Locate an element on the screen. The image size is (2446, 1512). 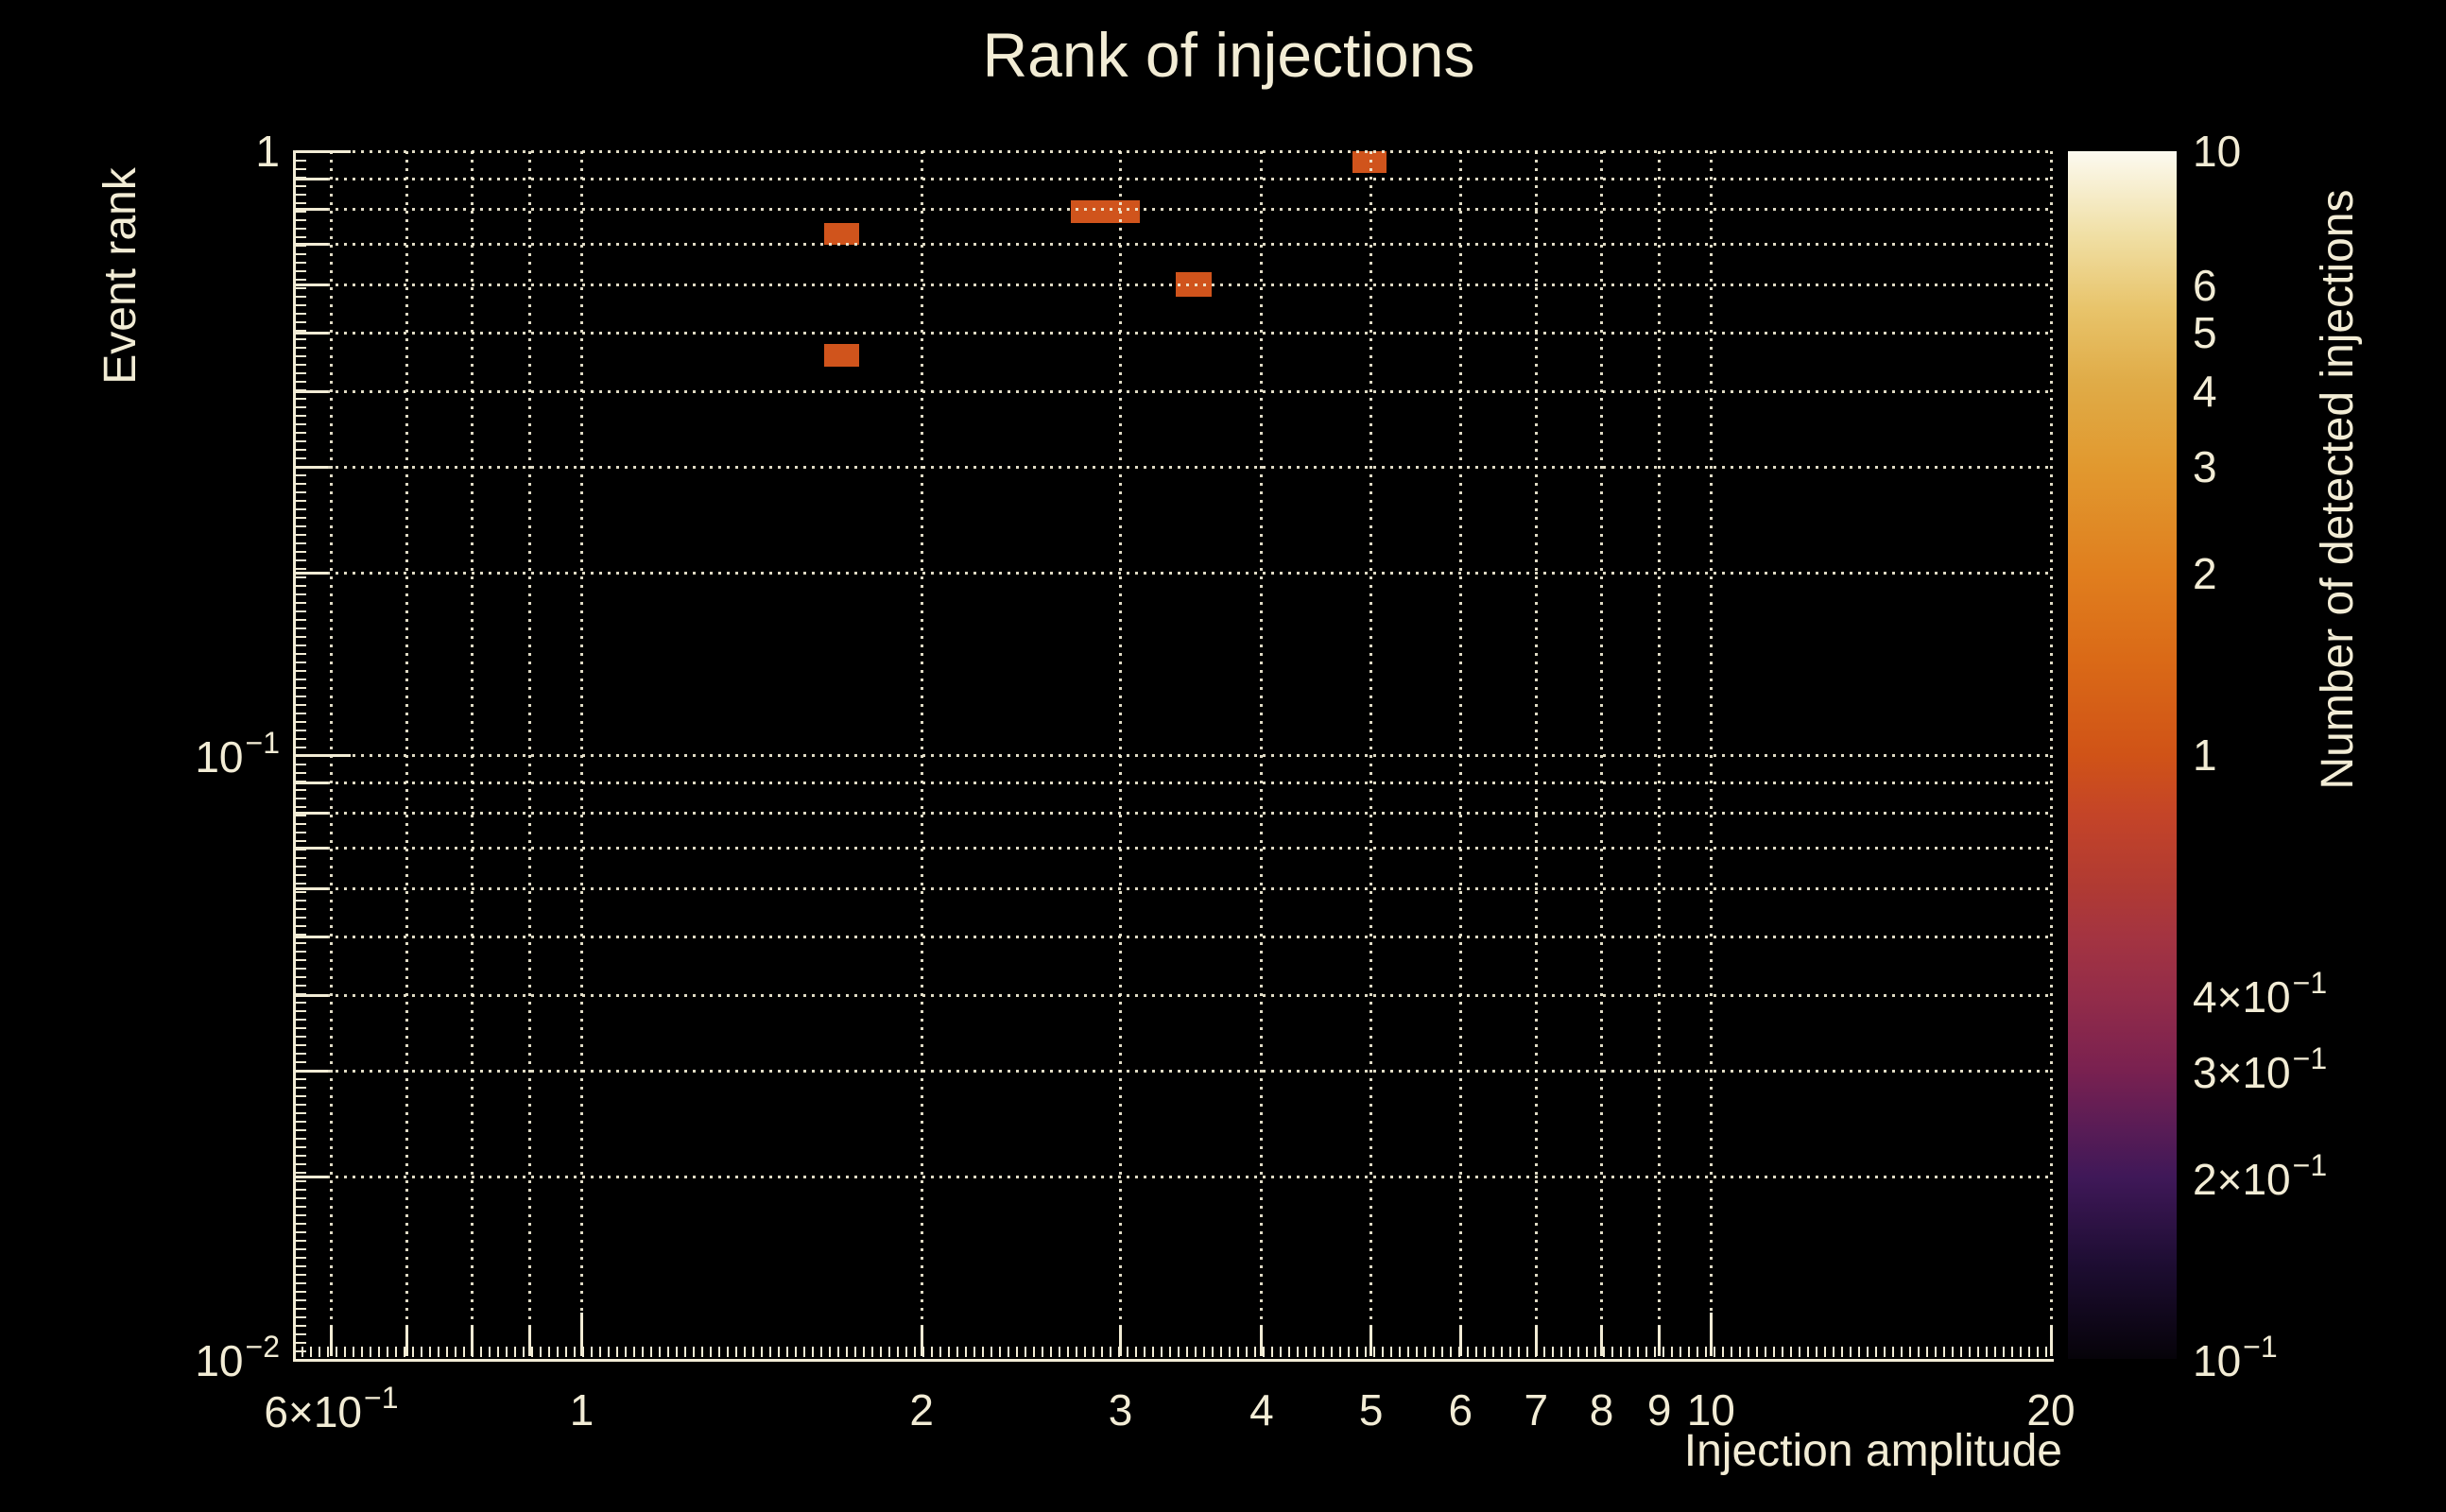
x-tick-label: 9 is located at coordinates (1659, 1410).